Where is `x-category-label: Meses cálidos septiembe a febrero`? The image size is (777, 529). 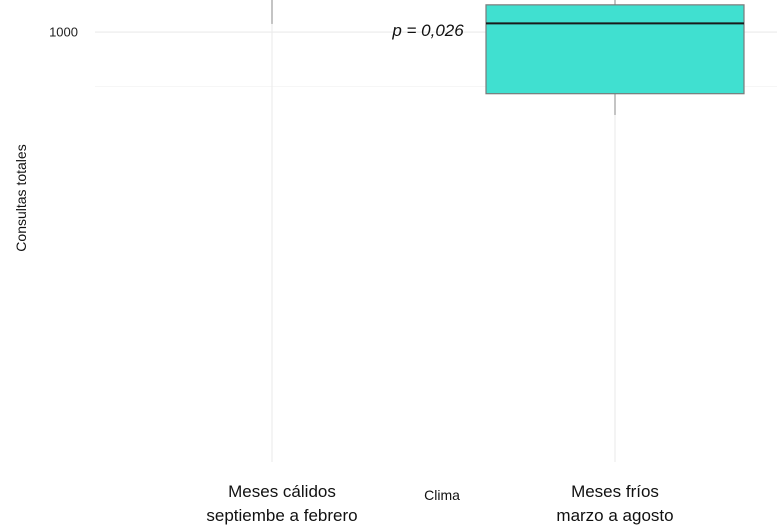
x-category-label: Meses cálidos septiembe a febrero is located at coordinates (281, 503).